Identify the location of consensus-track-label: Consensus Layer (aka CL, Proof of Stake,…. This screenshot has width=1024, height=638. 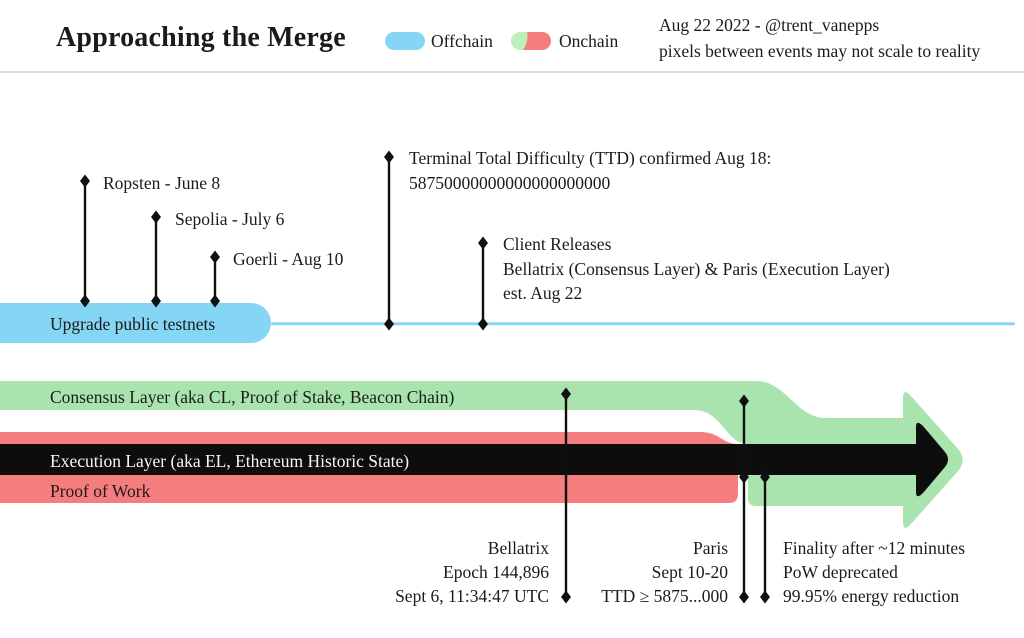
(252, 397).